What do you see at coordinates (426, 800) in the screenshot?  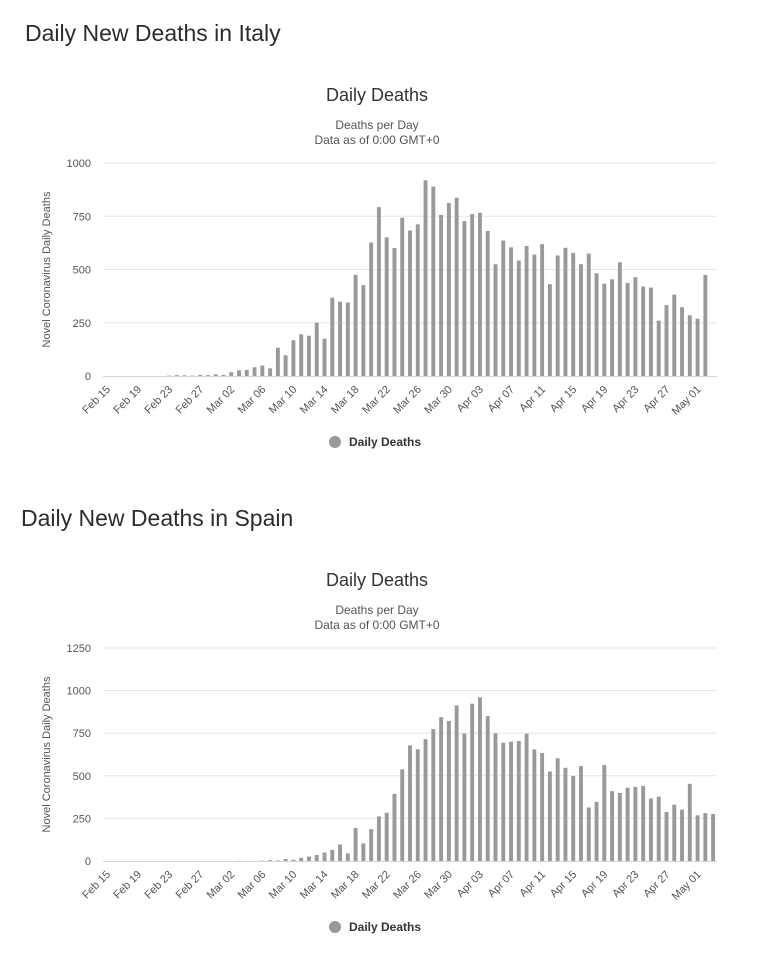 I see `bar: Mar 27: 715` at bounding box center [426, 800].